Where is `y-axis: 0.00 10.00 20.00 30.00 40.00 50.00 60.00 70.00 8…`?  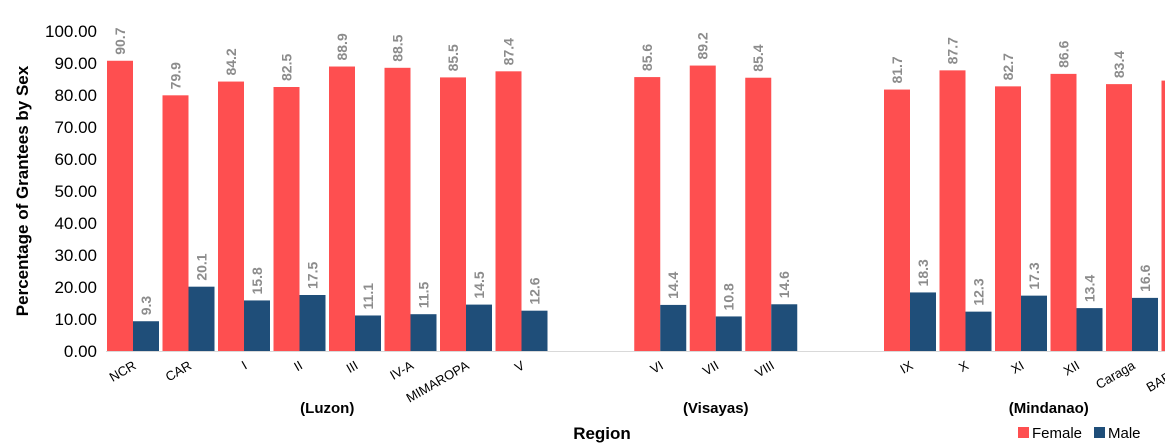
y-axis: 0.00 10.00 20.00 30.00 40.00 50.00 60.00 70.00 8… is located at coordinates (71, 191).